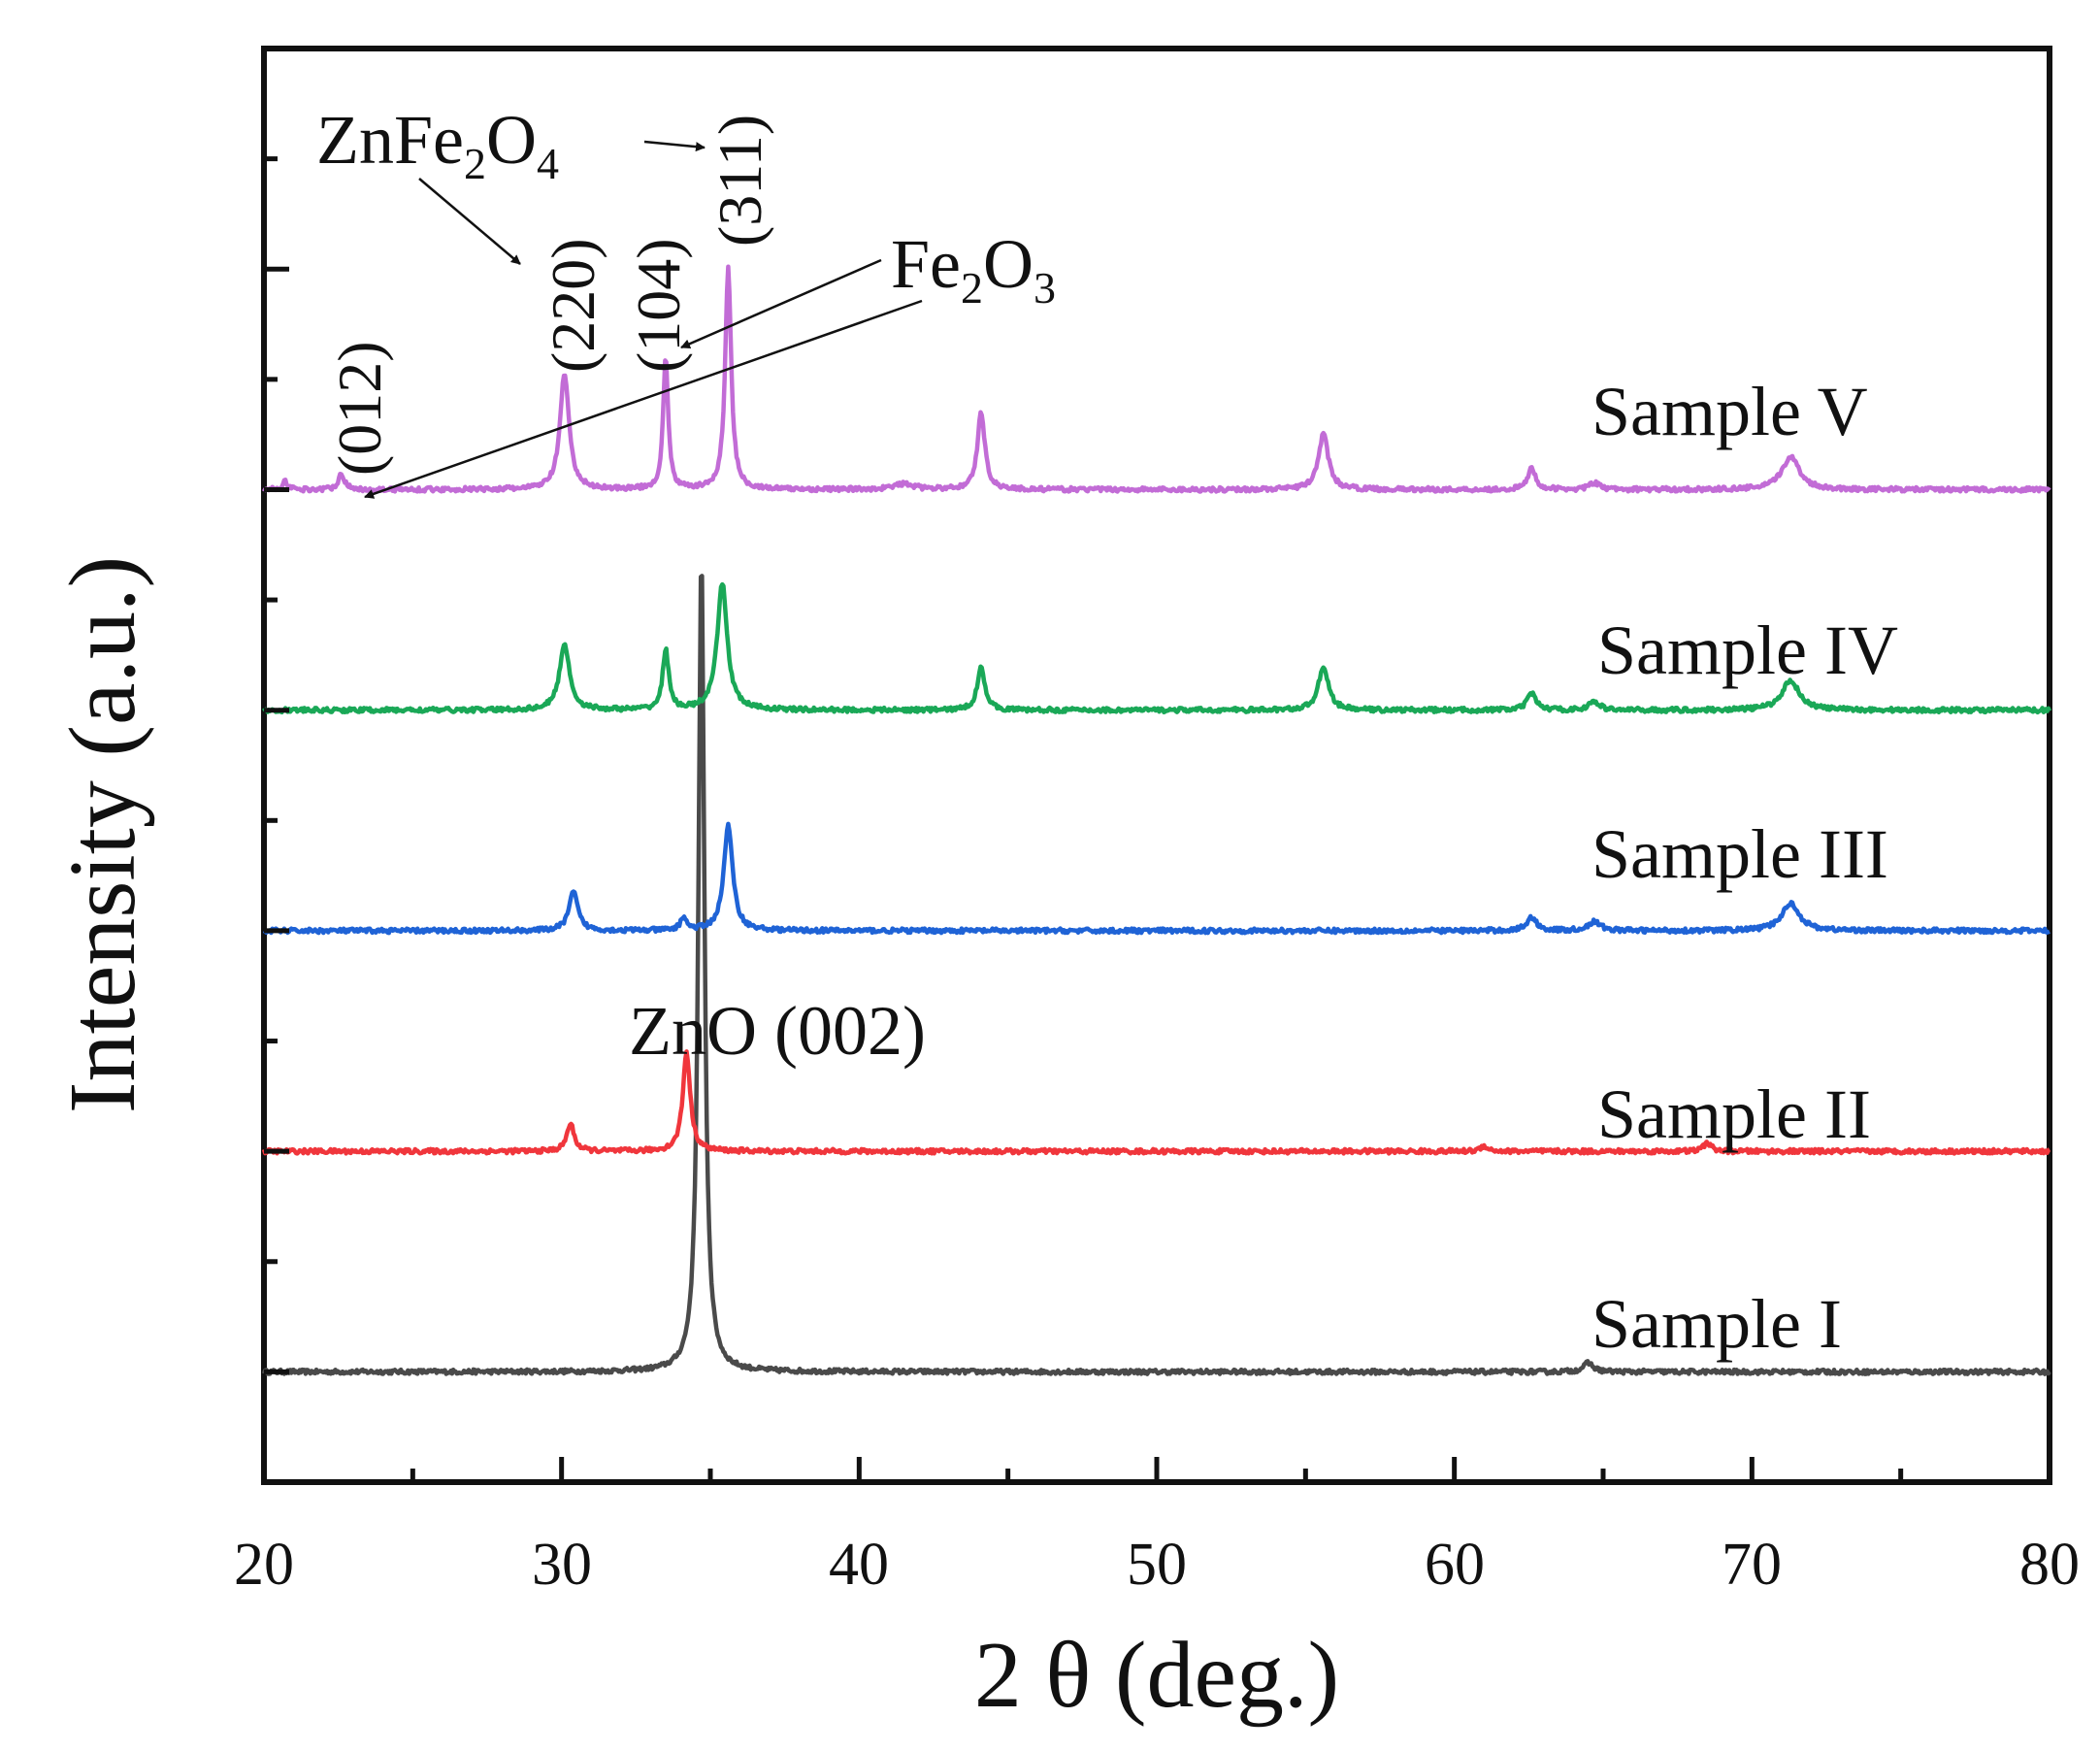  What do you see at coordinates (1747, 650) in the screenshot?
I see `series-label-iv: Sample IV` at bounding box center [1747, 650].